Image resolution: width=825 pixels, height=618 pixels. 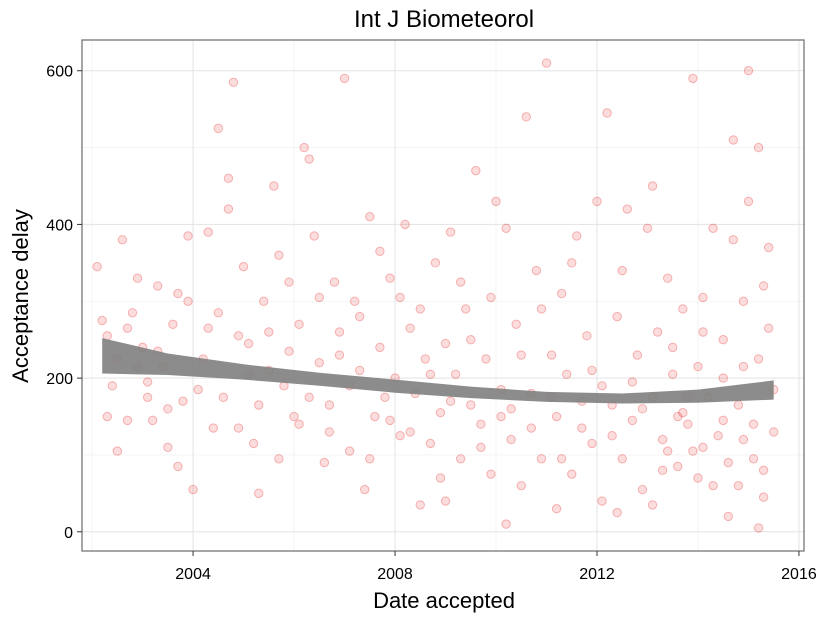 What do you see at coordinates (597, 574) in the screenshot?
I see `x-tick-label: 2012` at bounding box center [597, 574].